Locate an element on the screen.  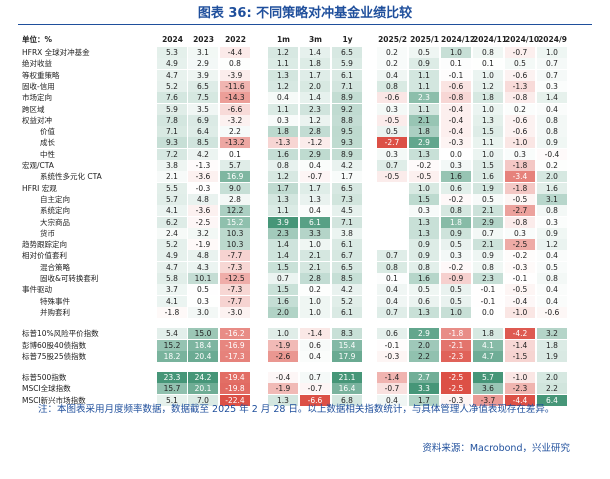
table-cell: 3.3 is located at coordinates (315, 233).